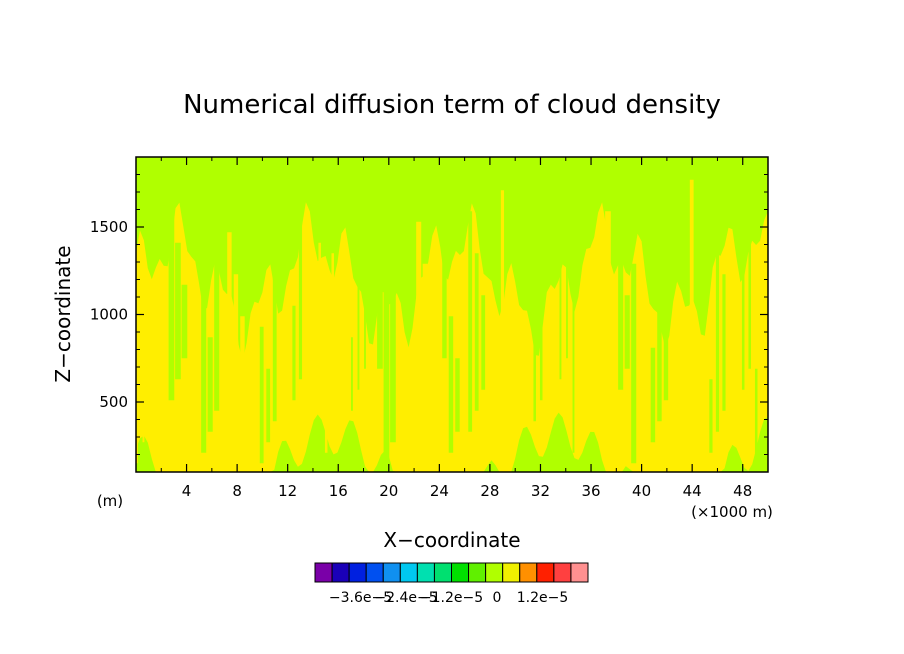 This screenshot has height=654, width=904. Describe the element at coordinates (360, 598) in the screenshot. I see `colorbar-tick-label: −3.6e−5` at that location.